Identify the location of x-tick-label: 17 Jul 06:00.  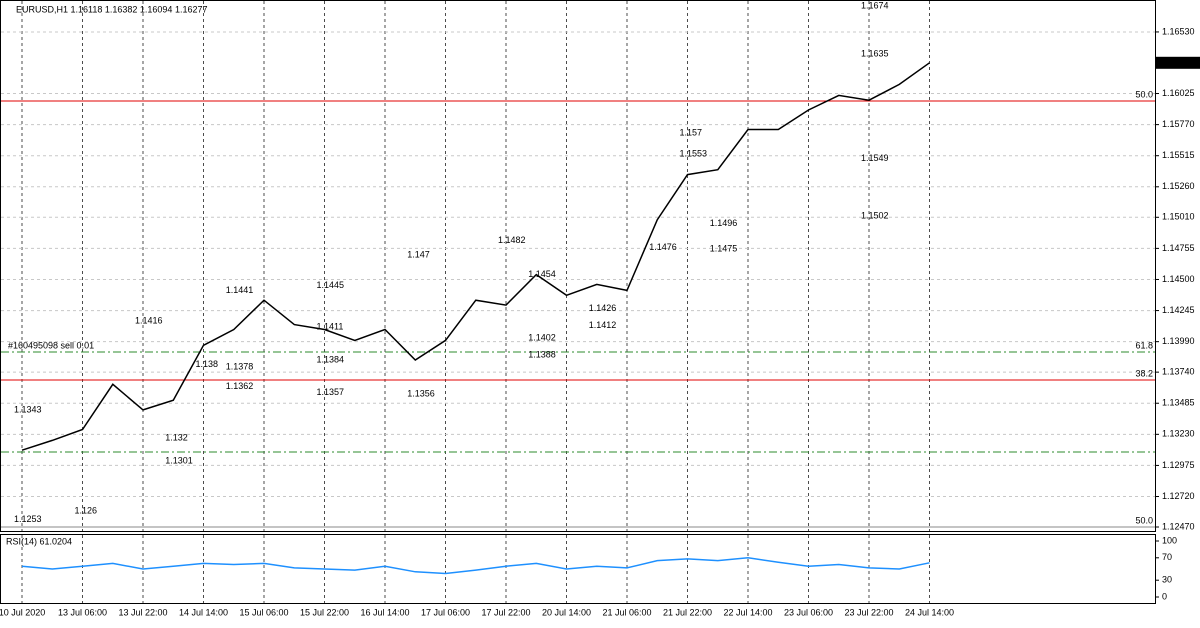
(445, 612).